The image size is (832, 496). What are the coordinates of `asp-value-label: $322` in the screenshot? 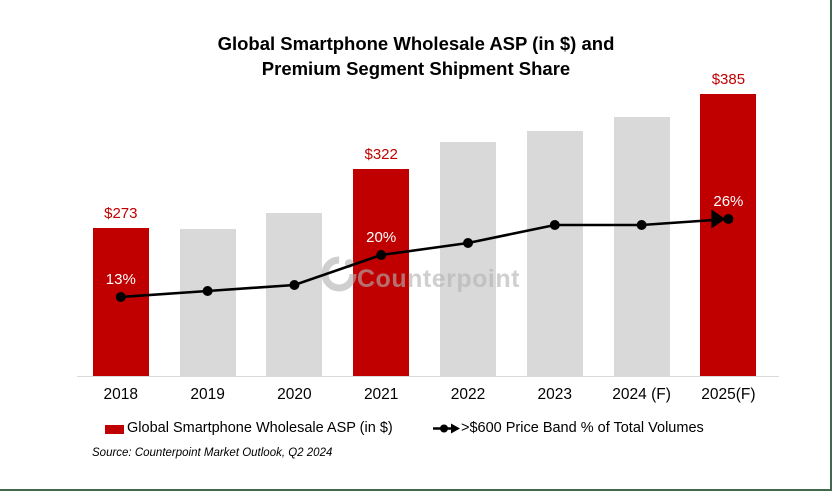 It's located at (381, 155).